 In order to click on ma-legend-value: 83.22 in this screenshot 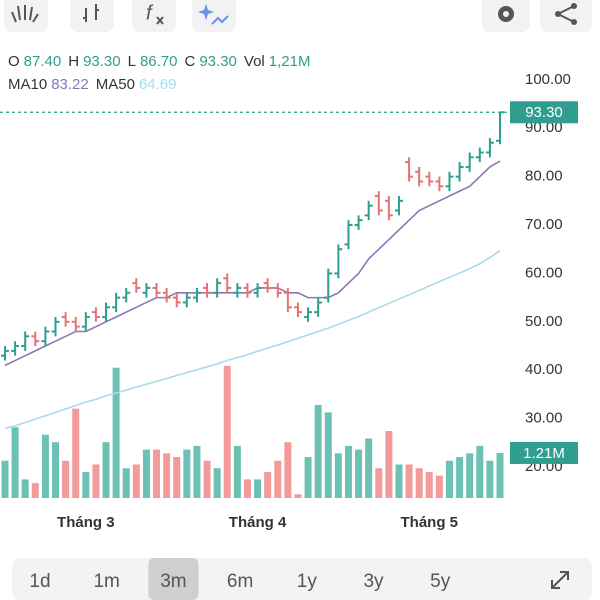, I will do `click(70, 84)`.